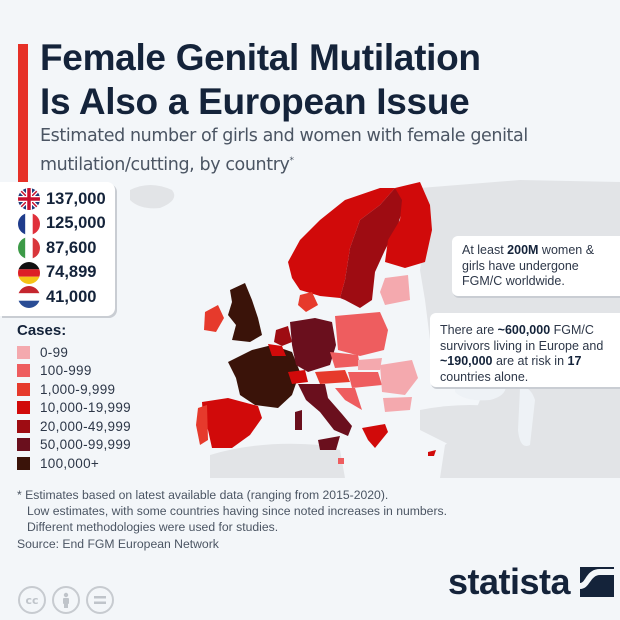 Image resolution: width=620 pixels, height=620 pixels. What do you see at coordinates (432, 453) in the screenshot?
I see `cyprus` at bounding box center [432, 453].